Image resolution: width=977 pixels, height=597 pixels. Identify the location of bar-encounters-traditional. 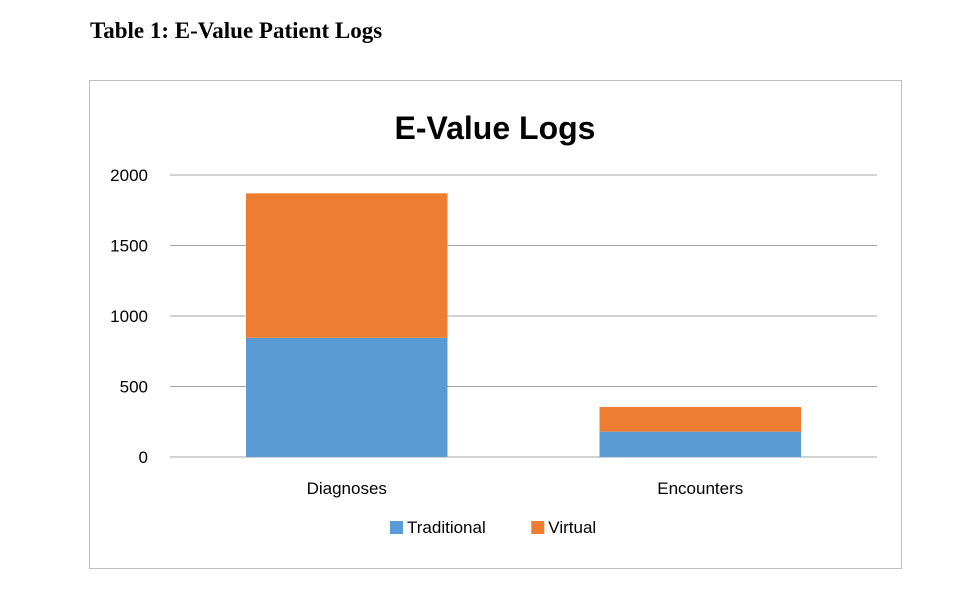
(700, 444).